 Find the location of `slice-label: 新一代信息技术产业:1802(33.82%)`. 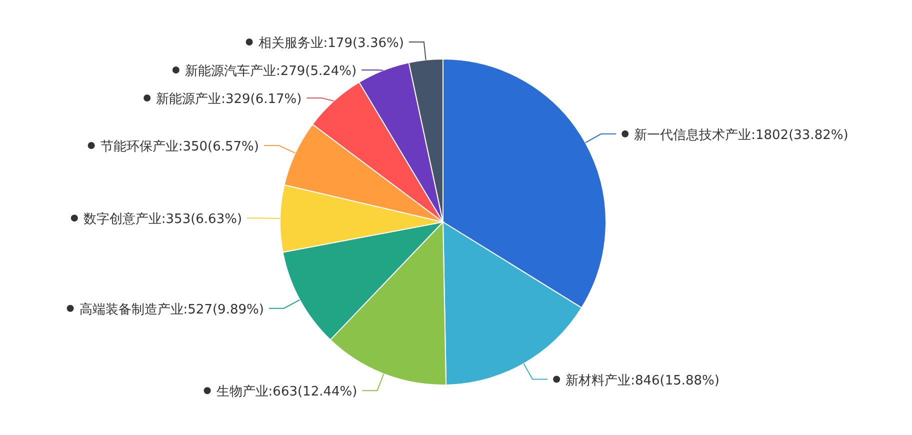

slice-label: 新一代信息技术产业:1802(33.82%) is located at coordinates (741, 135).